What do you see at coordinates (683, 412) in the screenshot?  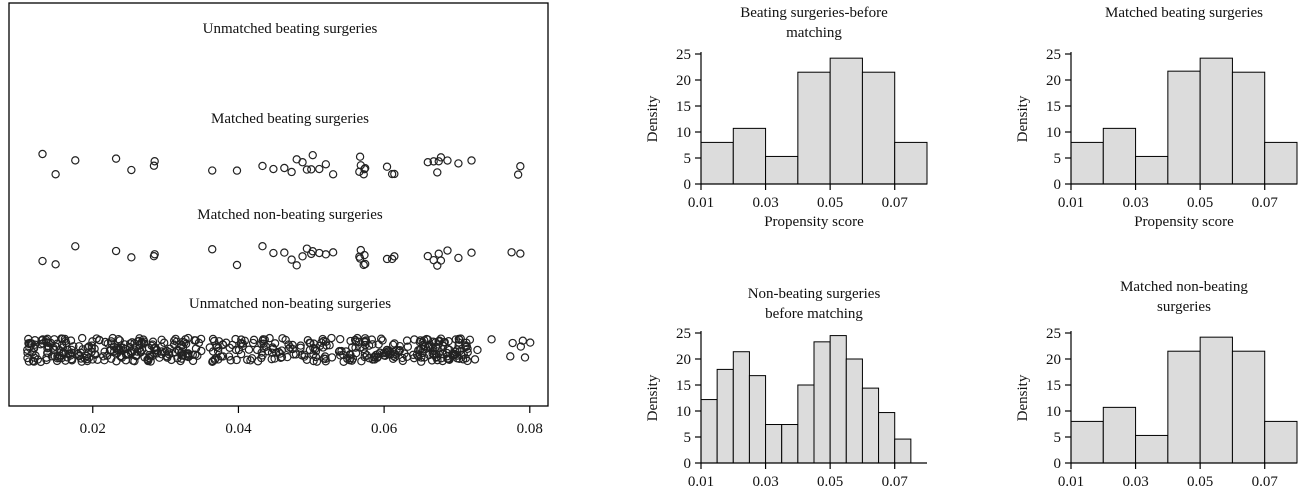 I see `y-tick-label: 10` at bounding box center [683, 412].